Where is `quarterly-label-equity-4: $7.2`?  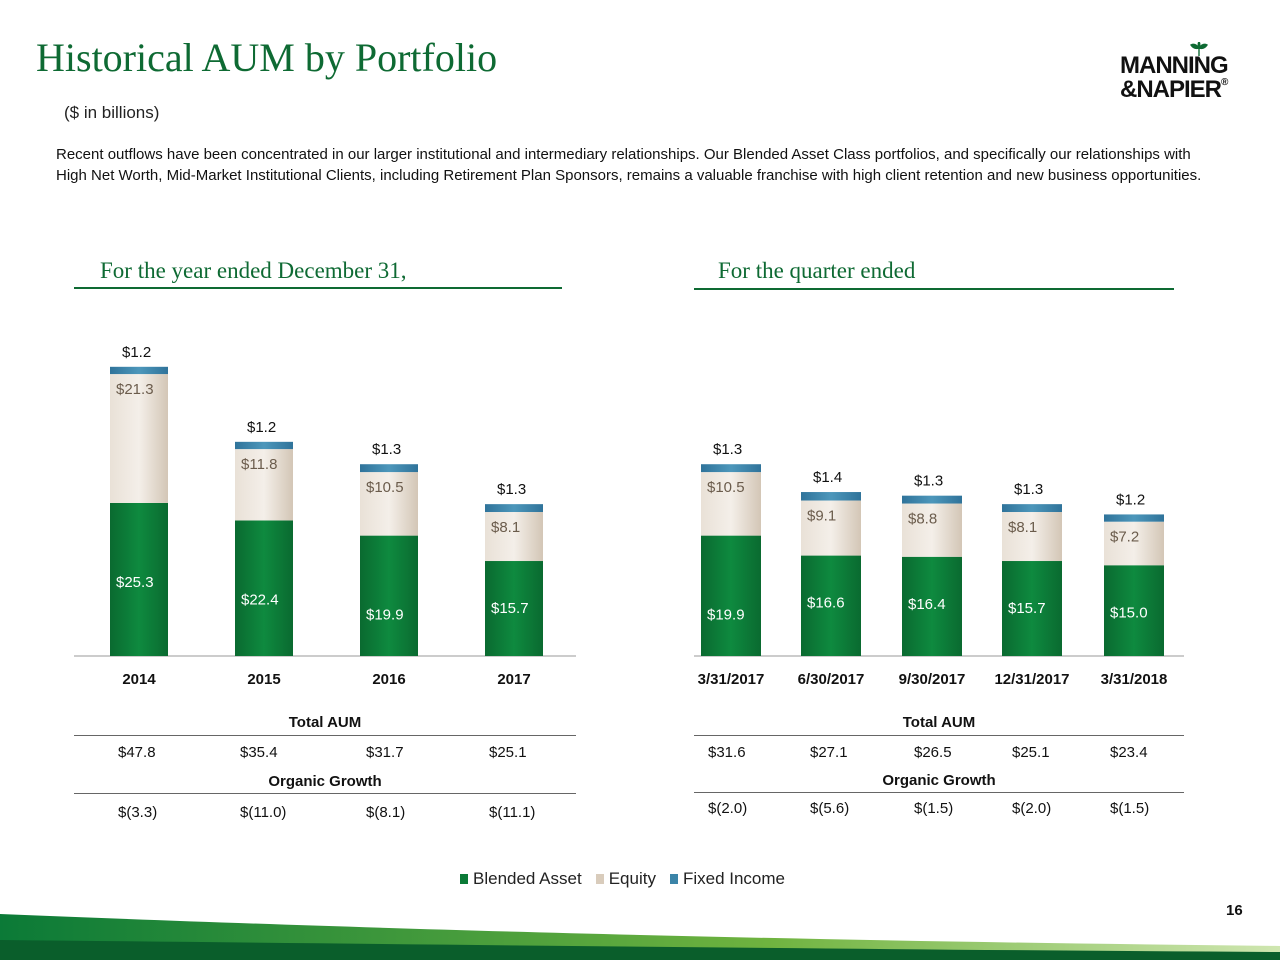 quarterly-label-equity-4: $7.2 is located at coordinates (1124, 537).